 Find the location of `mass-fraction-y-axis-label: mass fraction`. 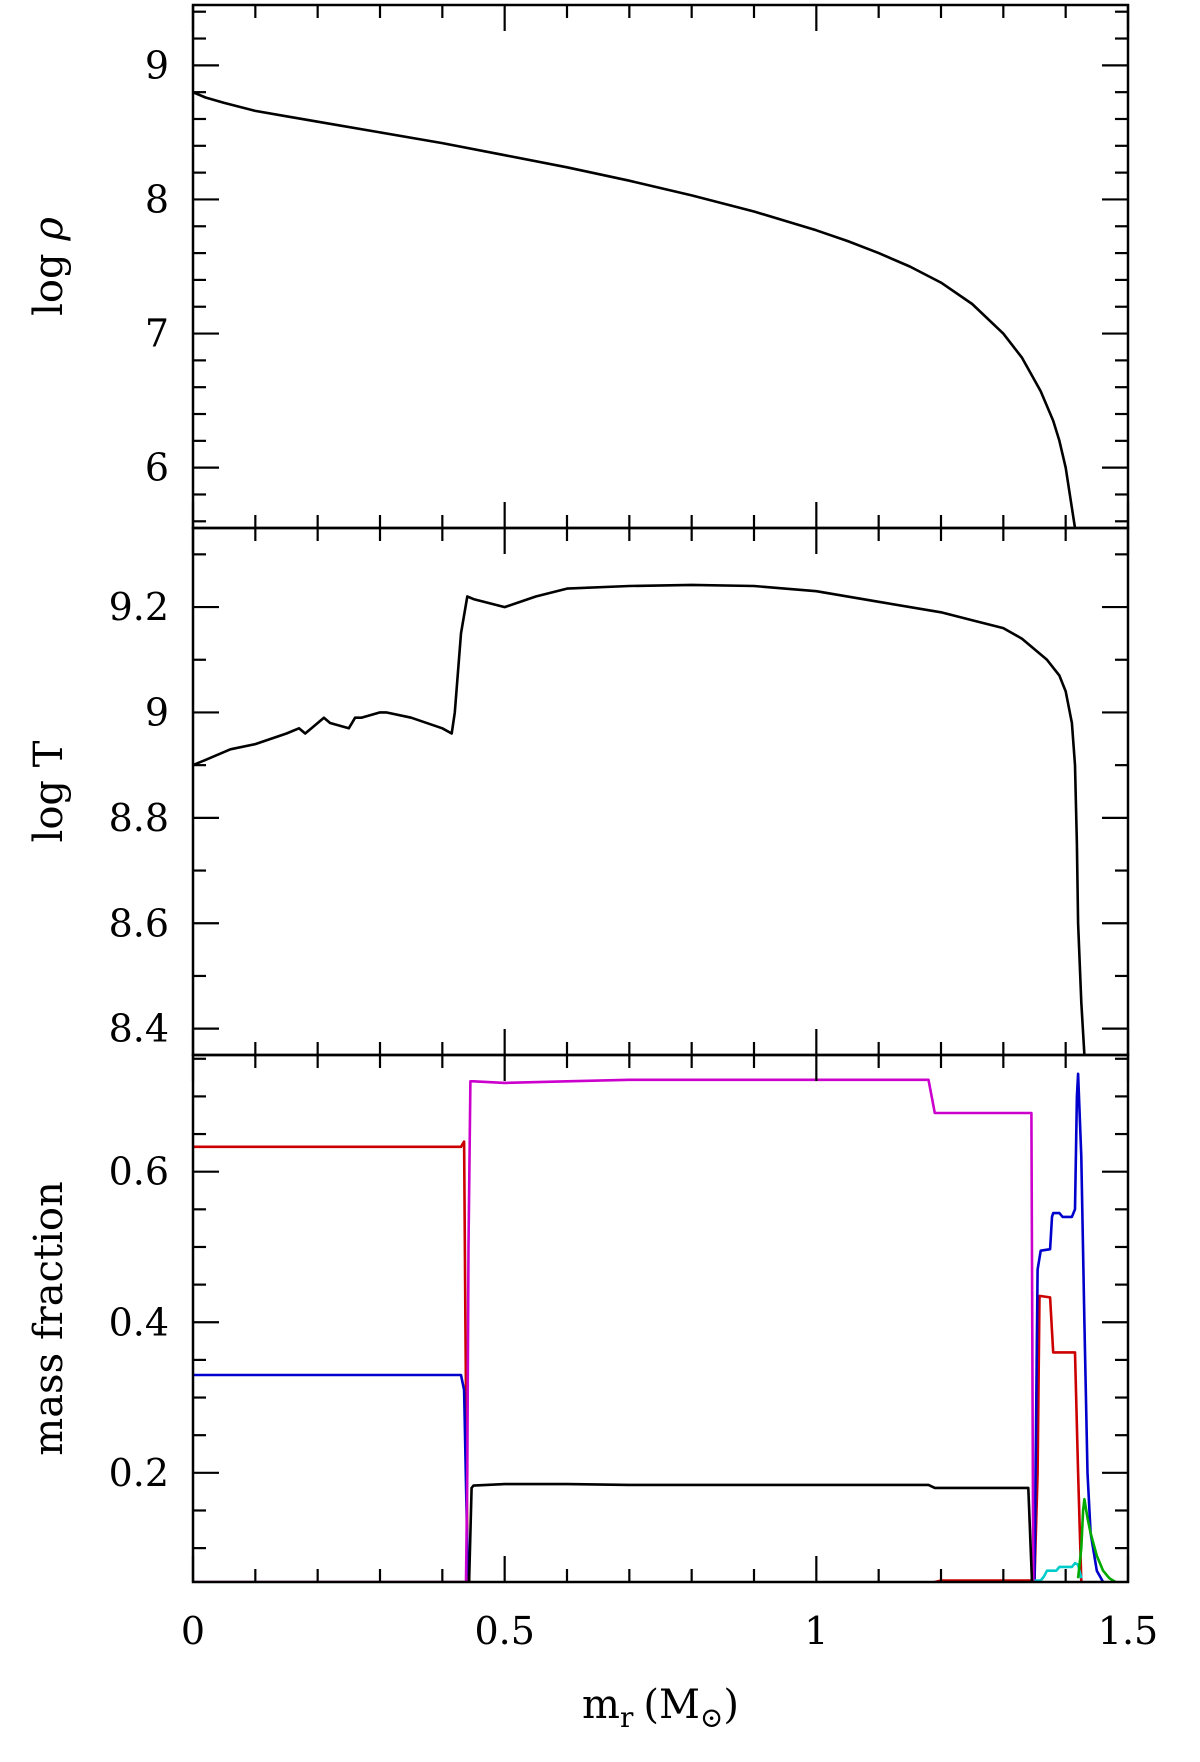

mass-fraction-y-axis-label: mass fraction is located at coordinates (49, 1318).